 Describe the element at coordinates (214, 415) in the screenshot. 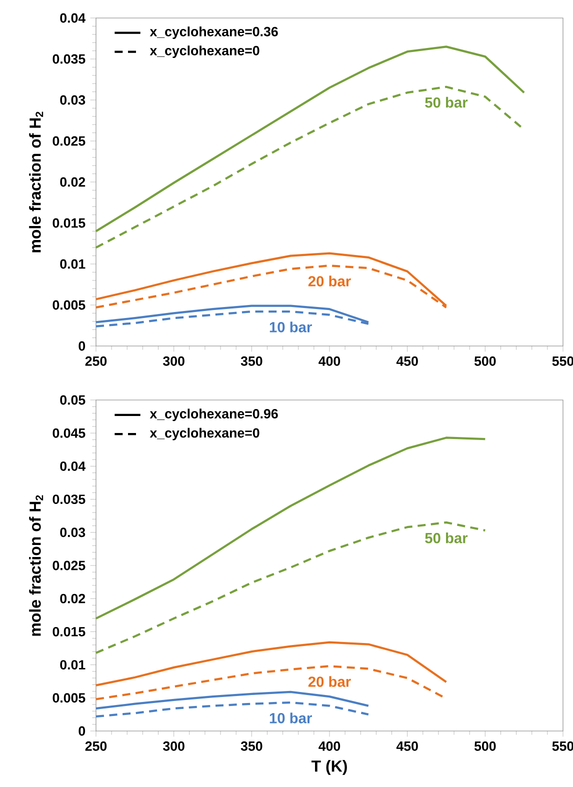

I see `annotation: x_cyclohexane=0.96` at that location.